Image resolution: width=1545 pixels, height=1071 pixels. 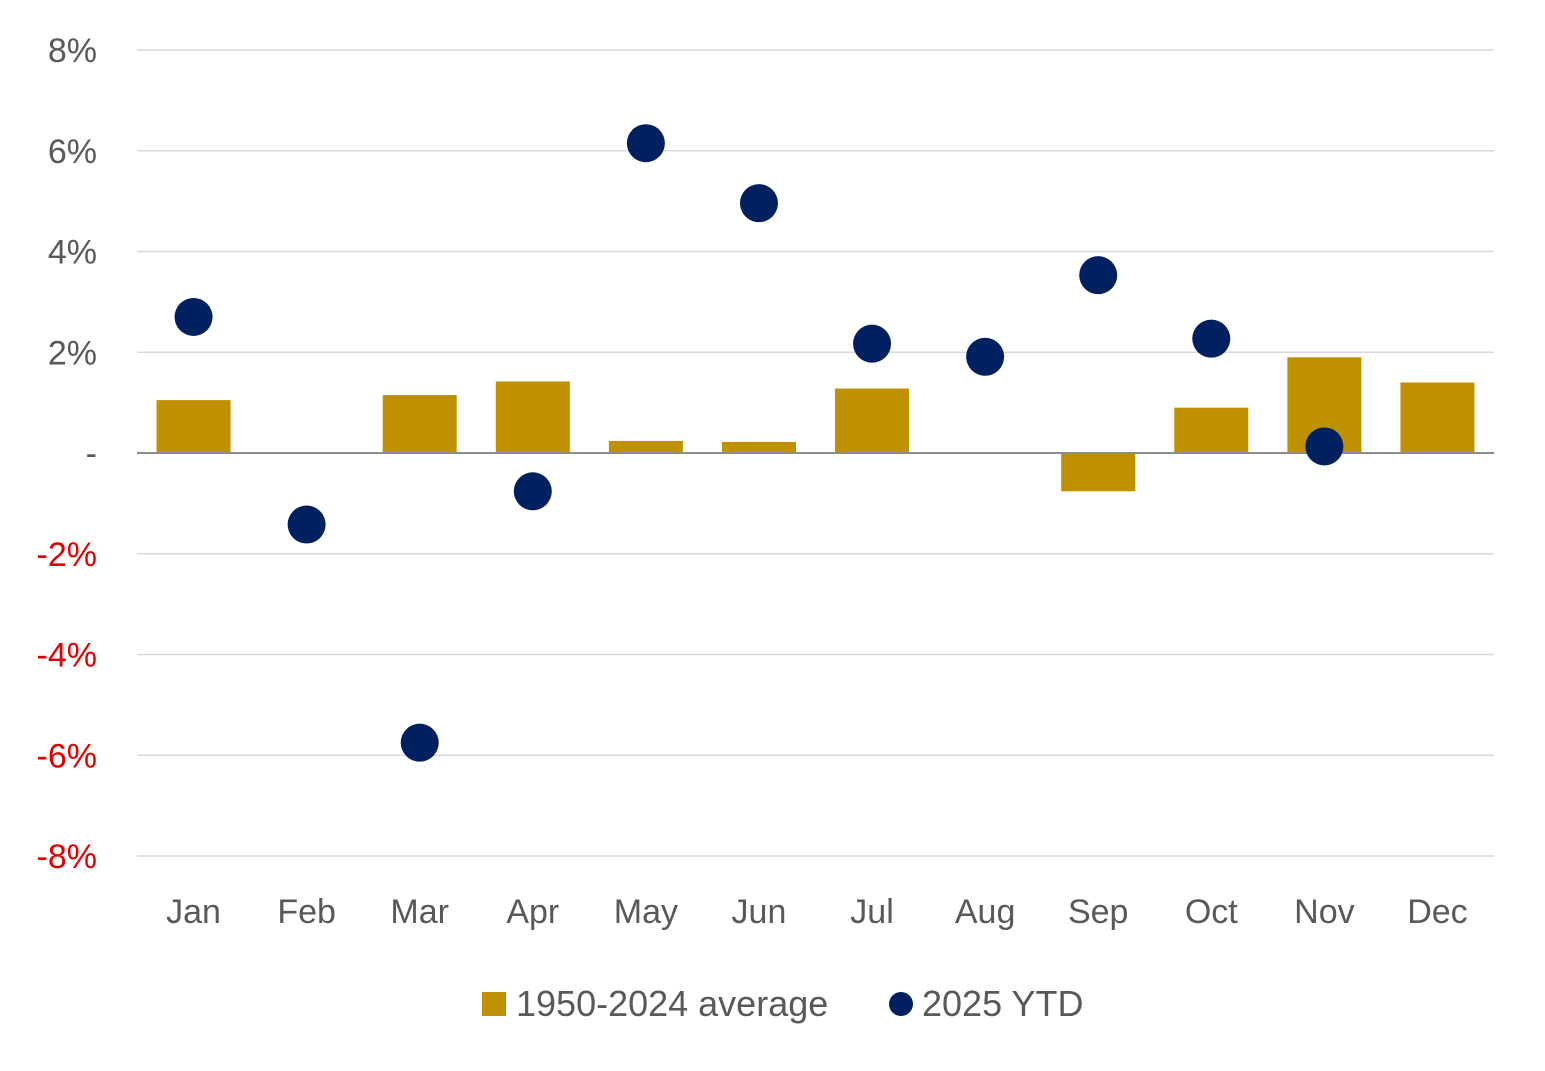 I want to click on bar-apr, so click(x=532, y=417).